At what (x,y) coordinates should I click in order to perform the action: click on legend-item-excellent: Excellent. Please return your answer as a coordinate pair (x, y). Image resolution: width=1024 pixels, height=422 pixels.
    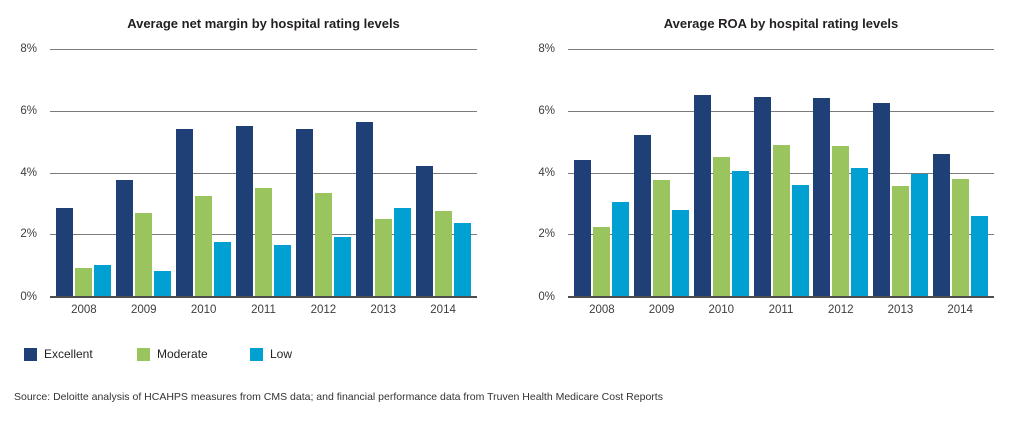
    Looking at the image, I should click on (80, 354).